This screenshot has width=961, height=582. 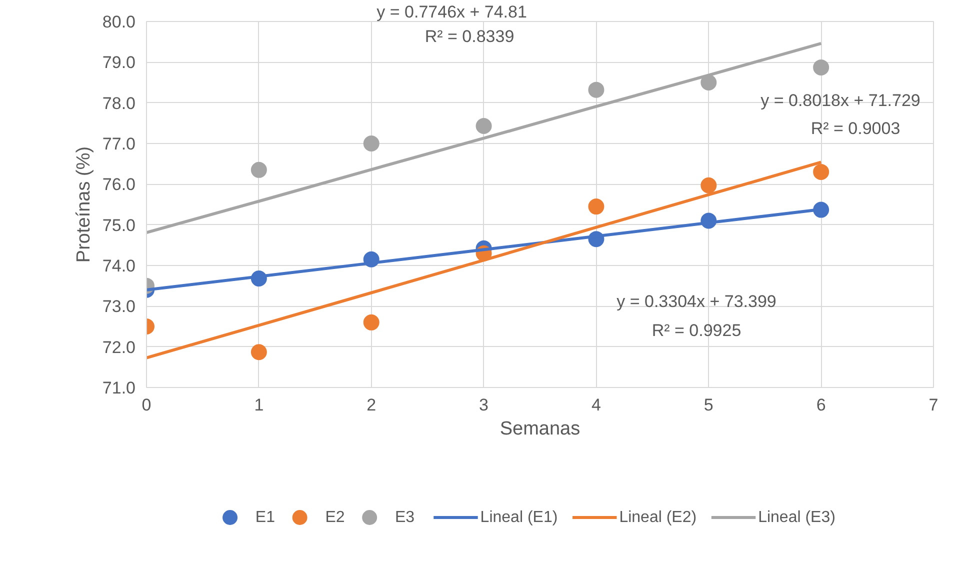 I want to click on x-tick-label: 0, so click(x=147, y=405).